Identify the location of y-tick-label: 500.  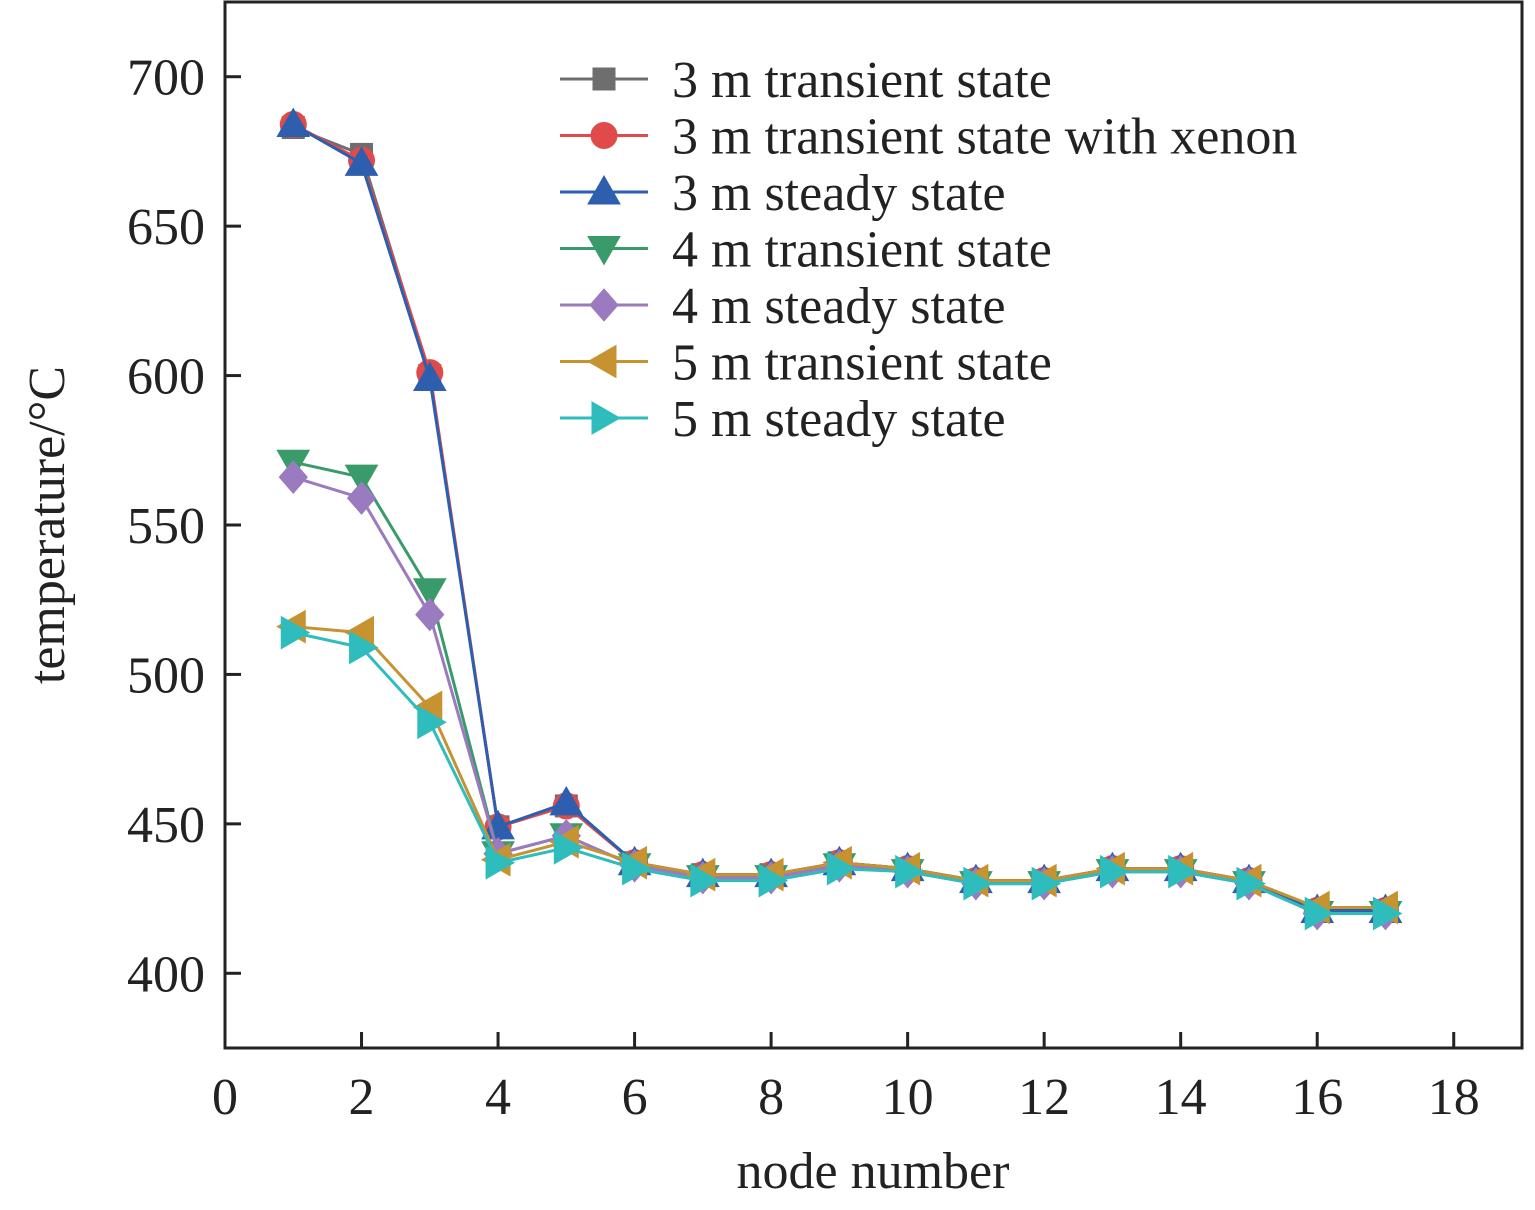
(166, 675).